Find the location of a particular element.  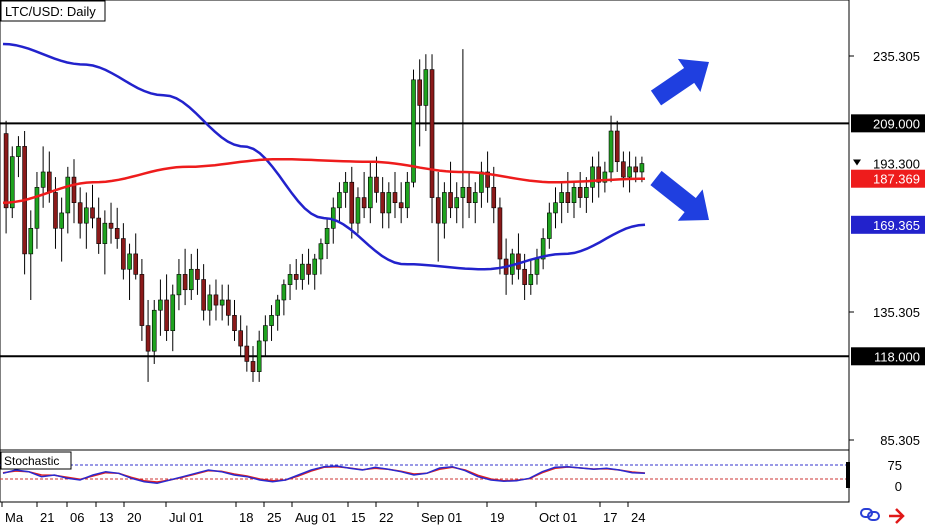

ma-blue-tag: 169.365 is located at coordinates (888, 224).